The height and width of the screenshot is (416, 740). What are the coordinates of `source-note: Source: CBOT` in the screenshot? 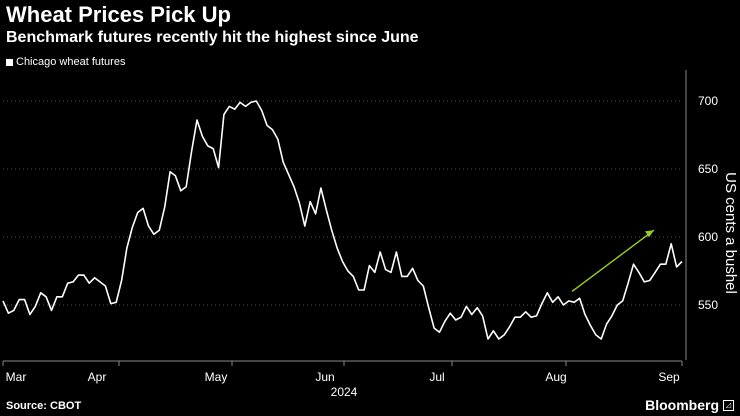 It's located at (44, 406).